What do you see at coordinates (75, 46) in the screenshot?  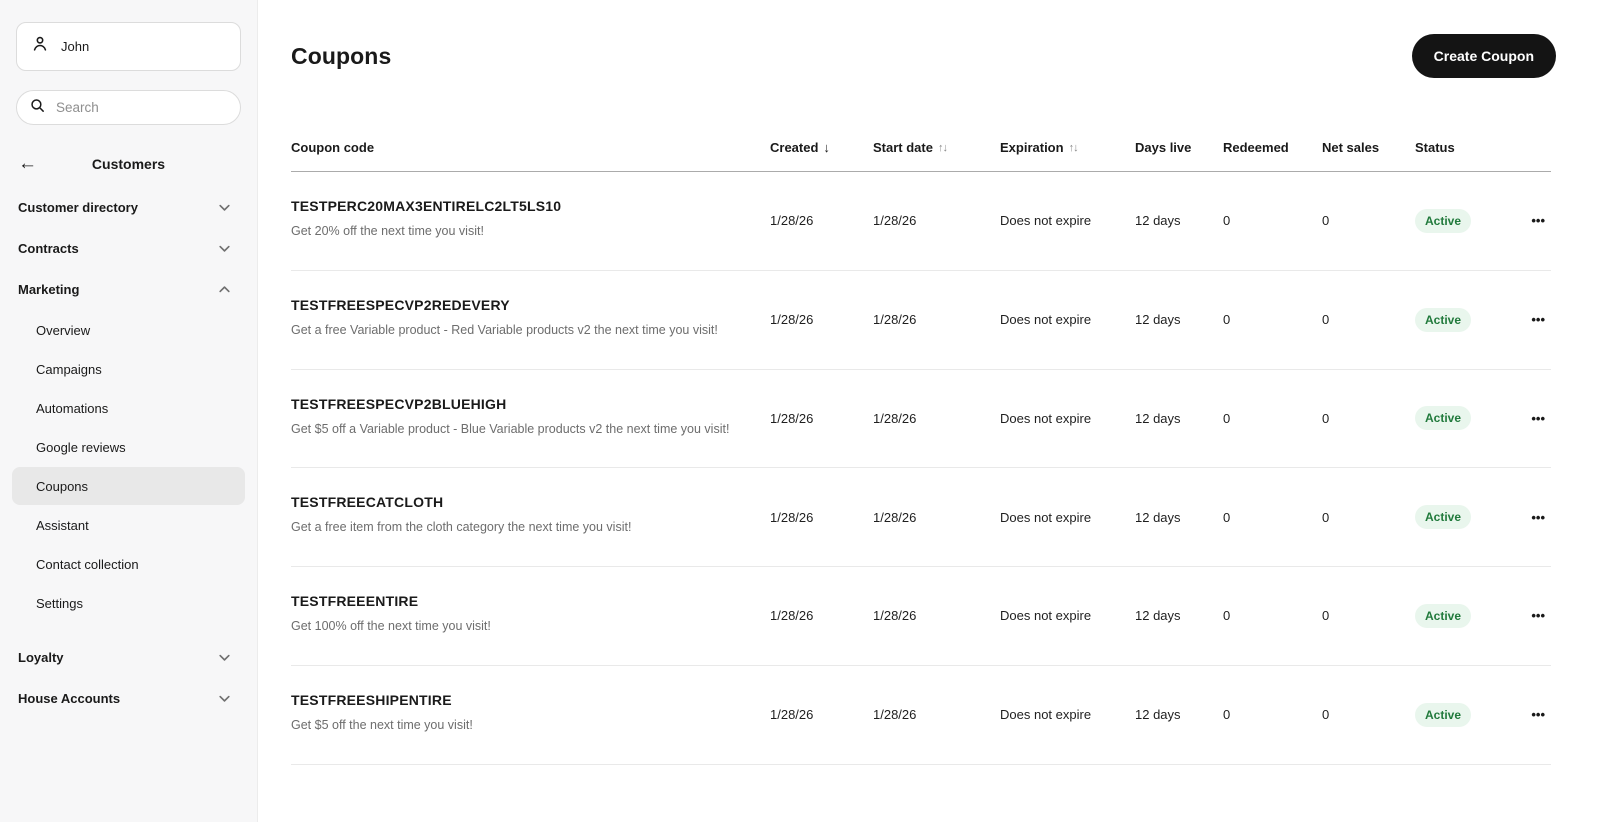 I see `user-name: John` at bounding box center [75, 46].